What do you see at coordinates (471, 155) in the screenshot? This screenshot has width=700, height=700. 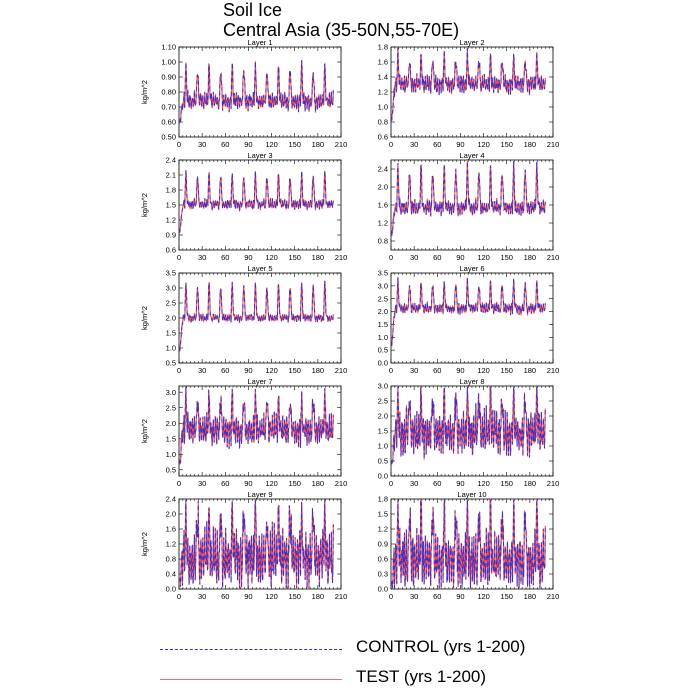 I see `layer-4-title: Layer 4` at bounding box center [471, 155].